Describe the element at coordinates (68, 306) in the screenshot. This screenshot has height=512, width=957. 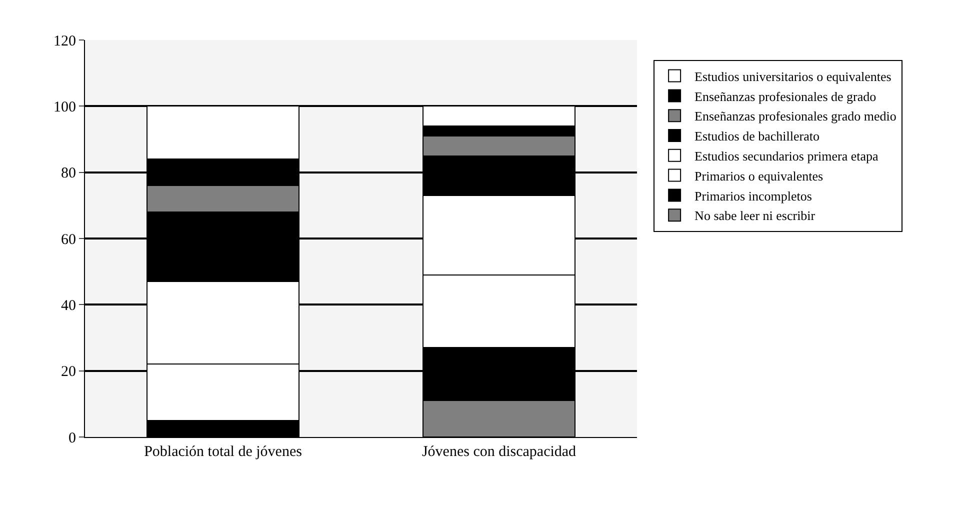
I see `y-tick-label: 40` at that location.